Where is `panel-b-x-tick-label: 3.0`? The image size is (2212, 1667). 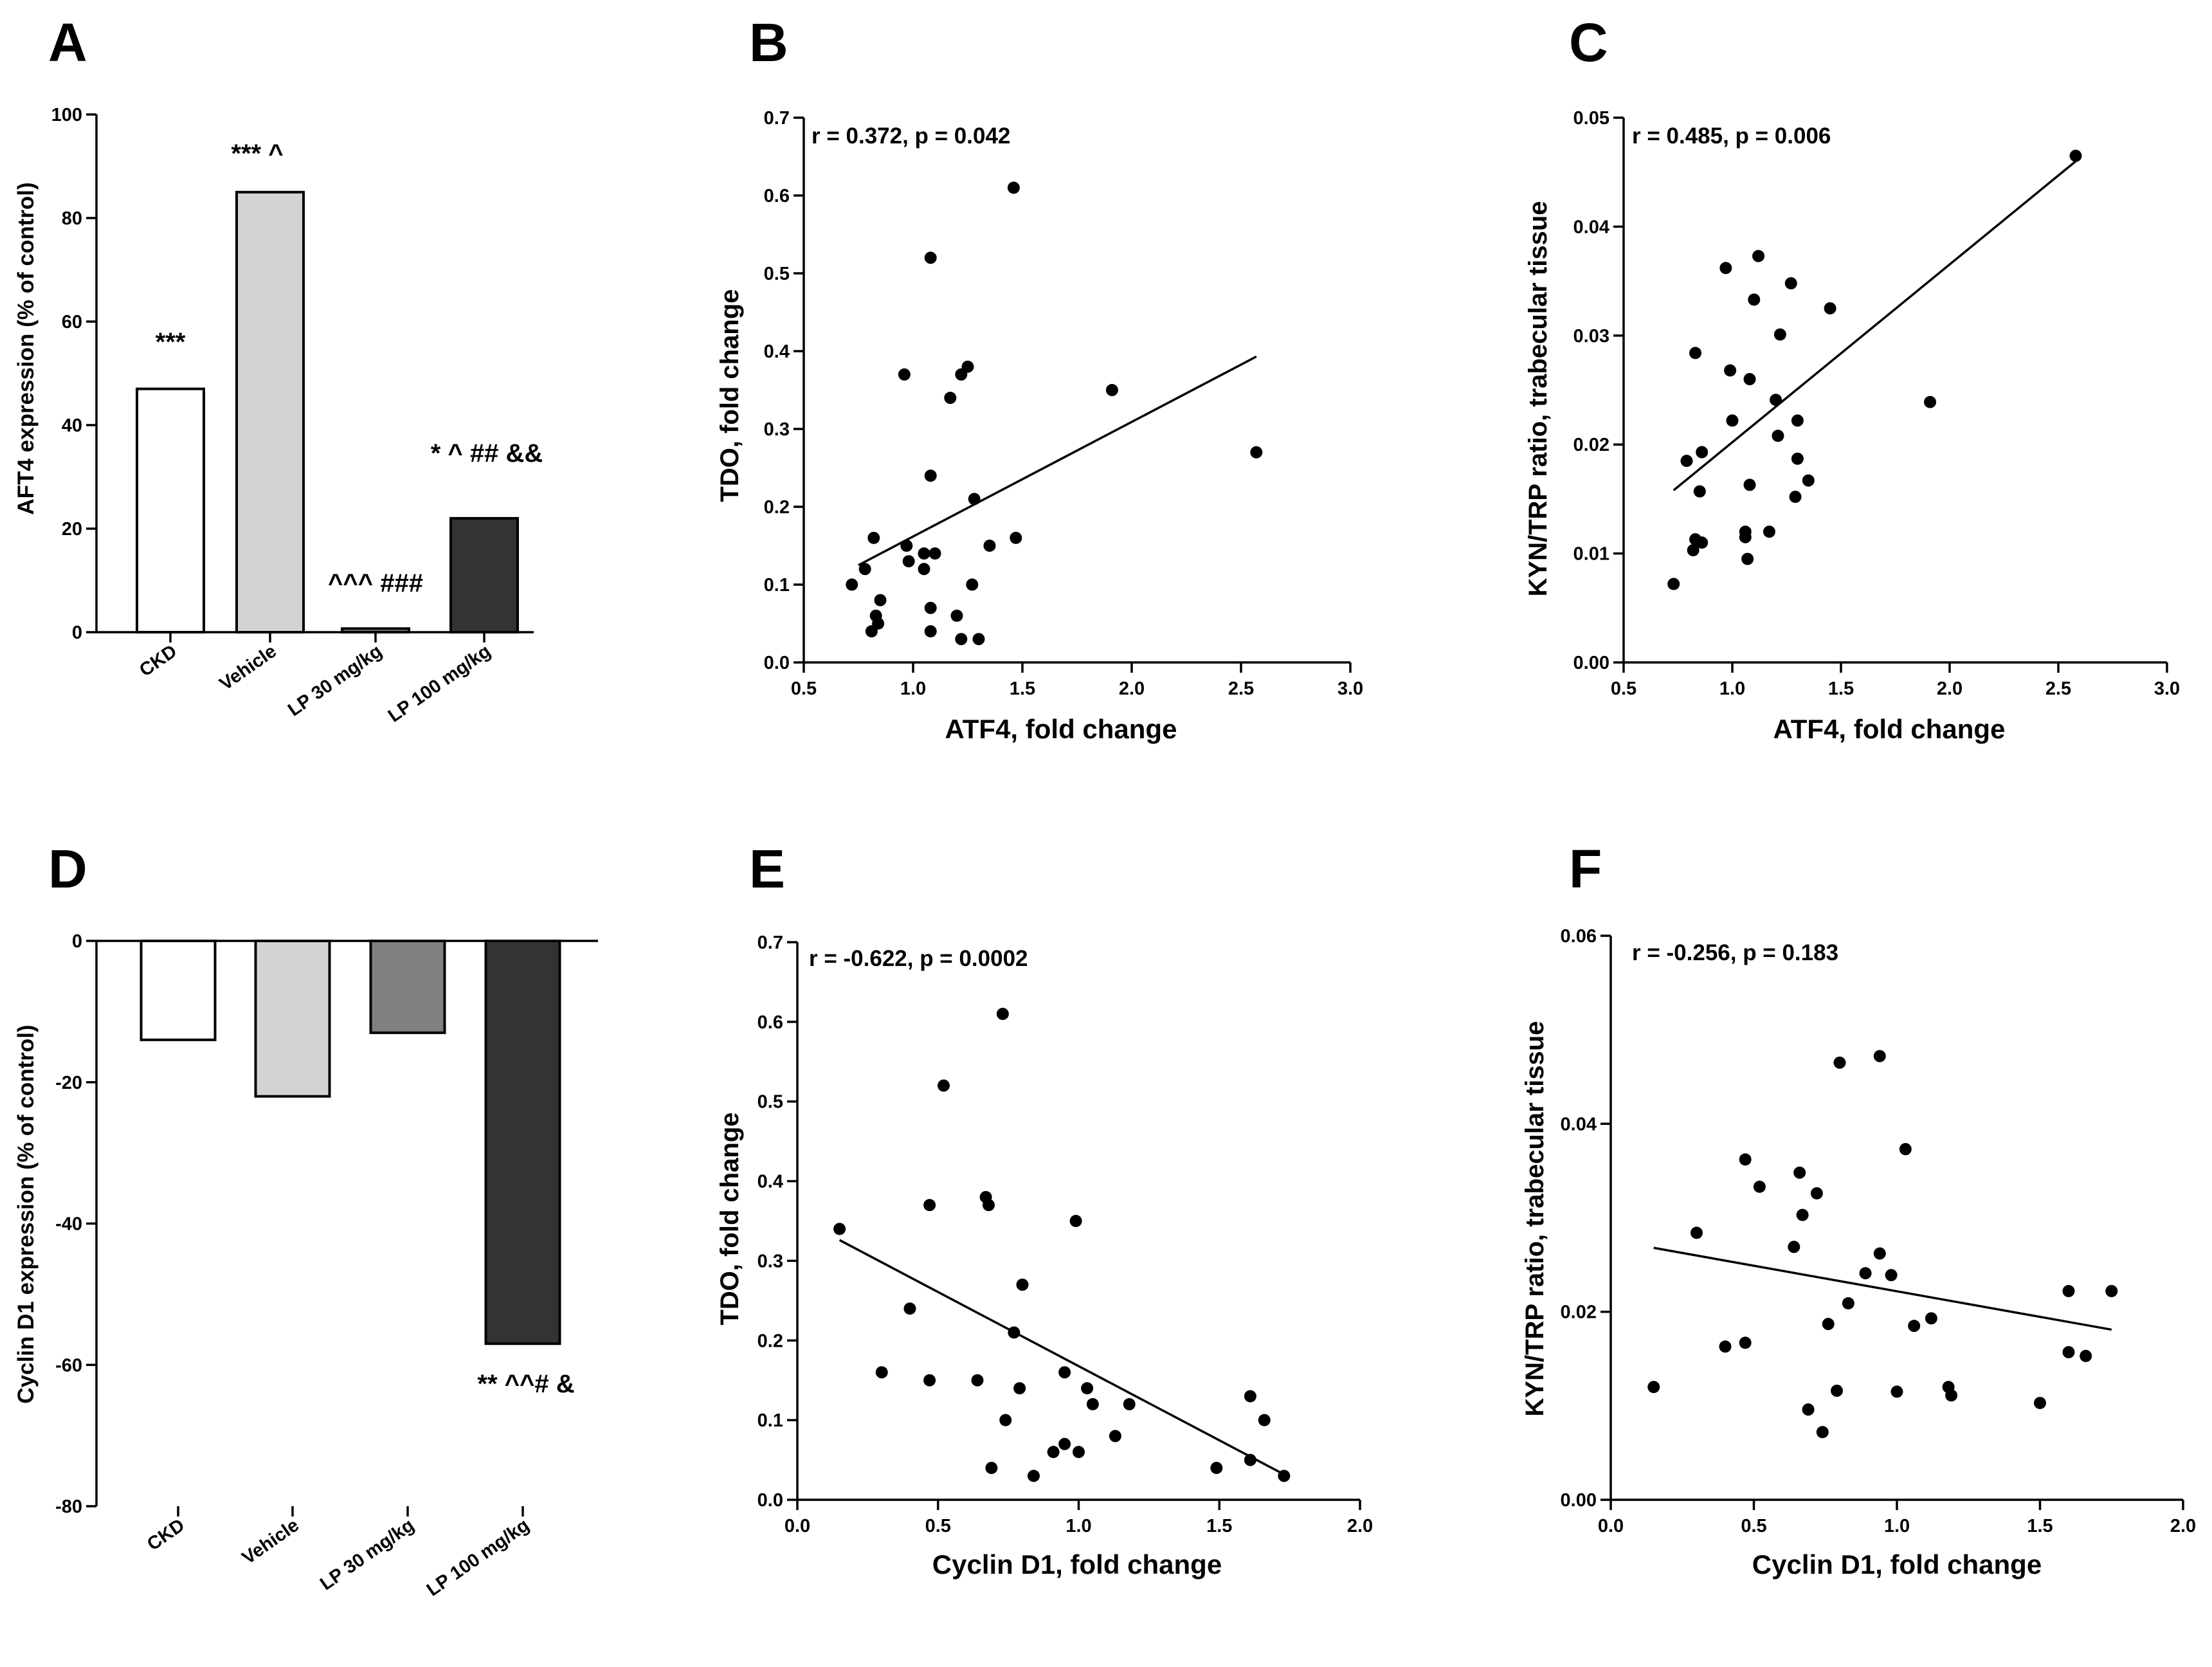
panel-b-x-tick-label: 3.0 is located at coordinates (1350, 689).